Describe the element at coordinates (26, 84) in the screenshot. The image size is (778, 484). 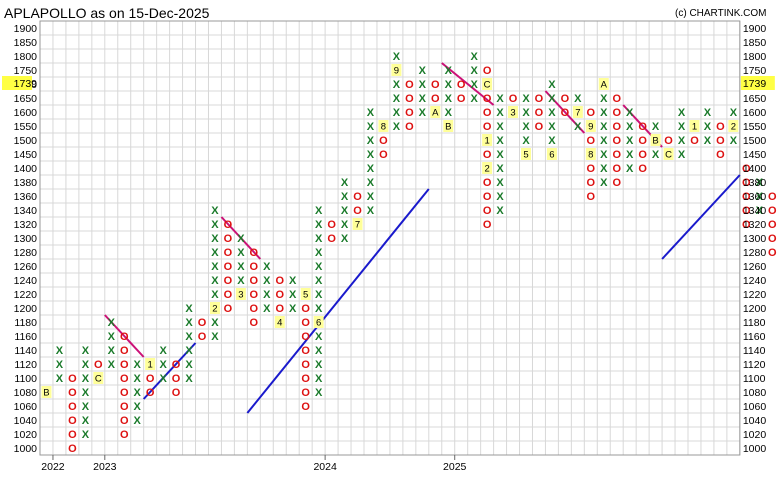
I see `last-price-label-left: 1739` at that location.